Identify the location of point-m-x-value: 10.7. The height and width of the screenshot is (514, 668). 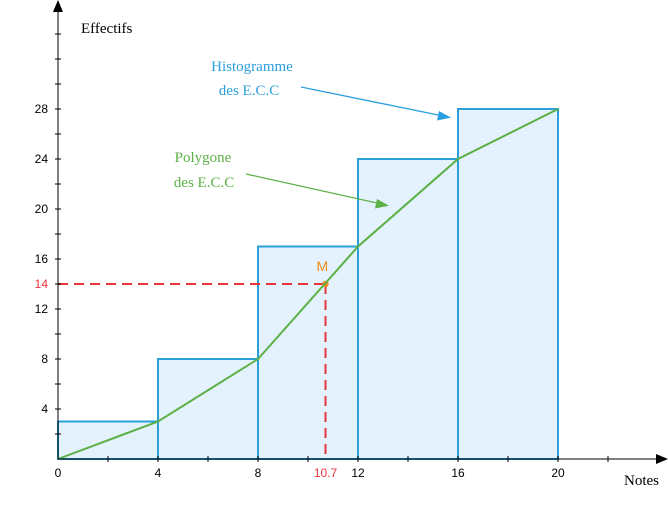
(326, 473).